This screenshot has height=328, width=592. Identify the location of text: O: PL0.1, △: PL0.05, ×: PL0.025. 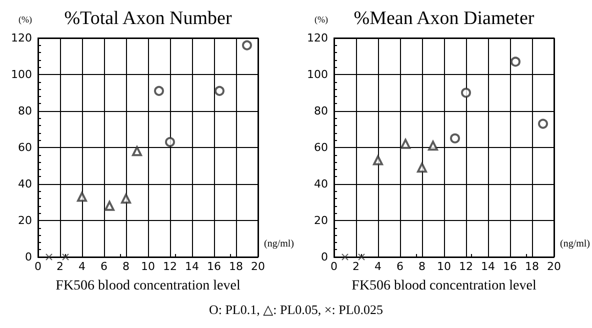
(296, 310).